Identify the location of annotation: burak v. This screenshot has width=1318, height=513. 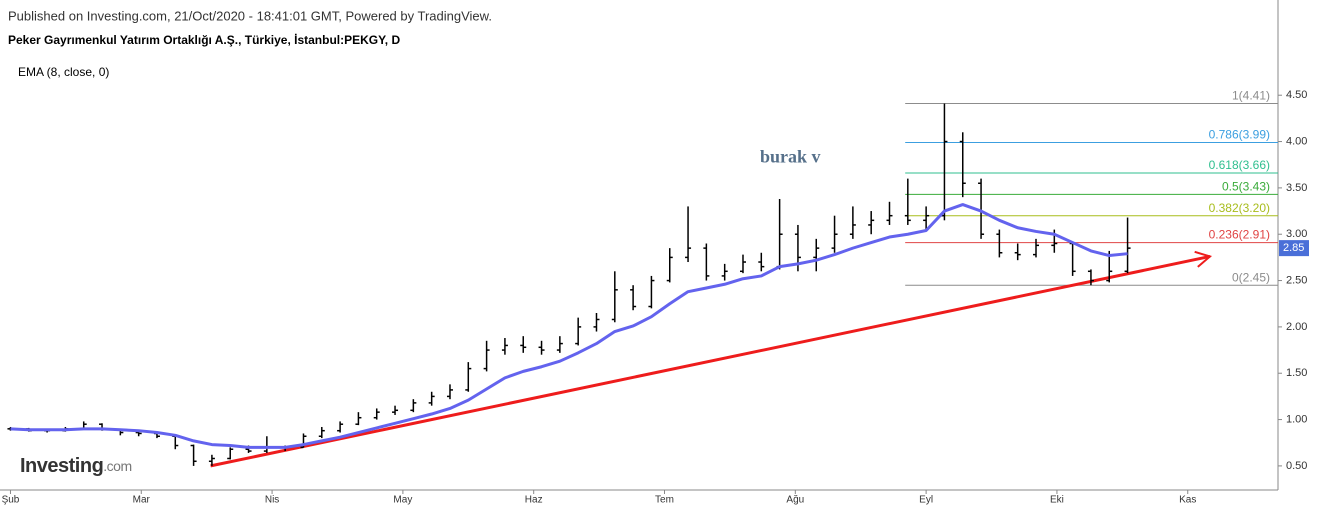
(790, 156).